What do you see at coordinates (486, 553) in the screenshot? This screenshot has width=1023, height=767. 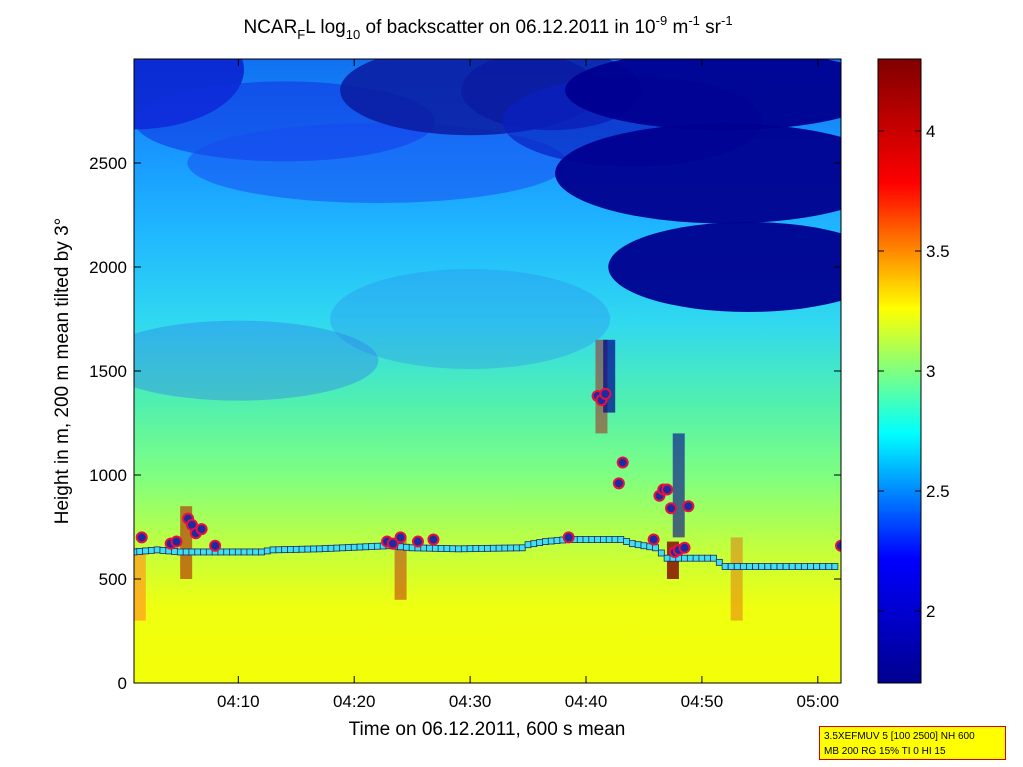 I see `cloud-base-series` at bounding box center [486, 553].